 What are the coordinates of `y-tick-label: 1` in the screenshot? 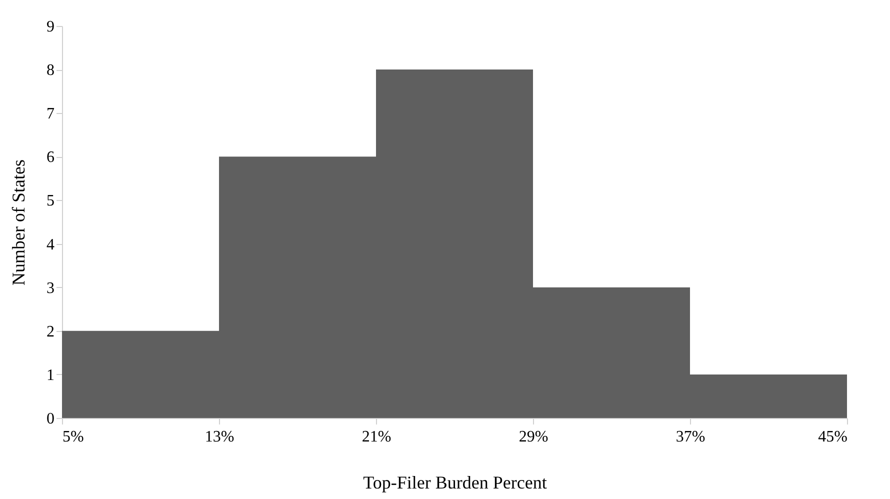 It's located at (50, 375).